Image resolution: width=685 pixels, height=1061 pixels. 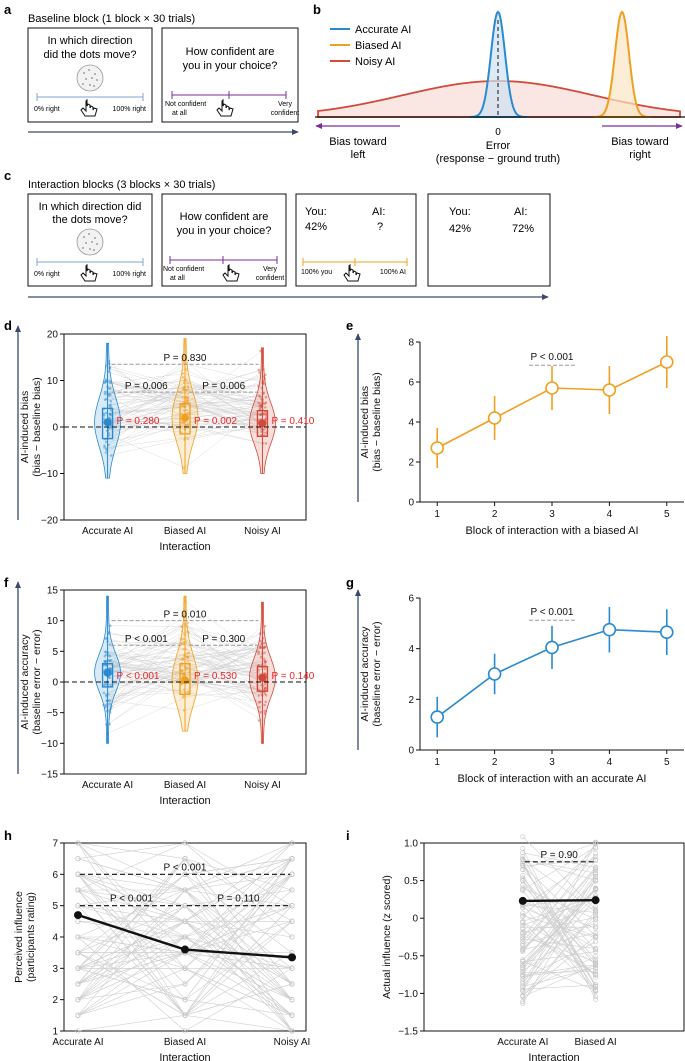 What do you see at coordinates (489, 240) in the screenshot?
I see `interaction-screen-feedback` at bounding box center [489, 240].